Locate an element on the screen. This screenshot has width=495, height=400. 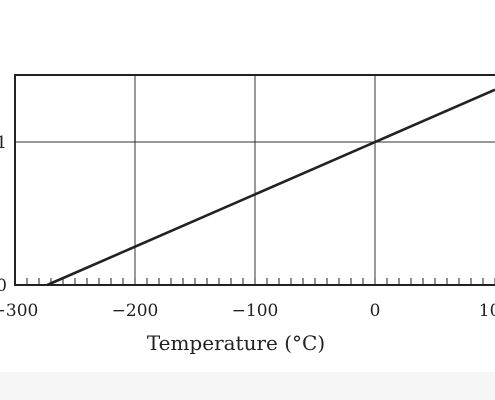
x-tick-label: 0 is located at coordinates (375, 311).